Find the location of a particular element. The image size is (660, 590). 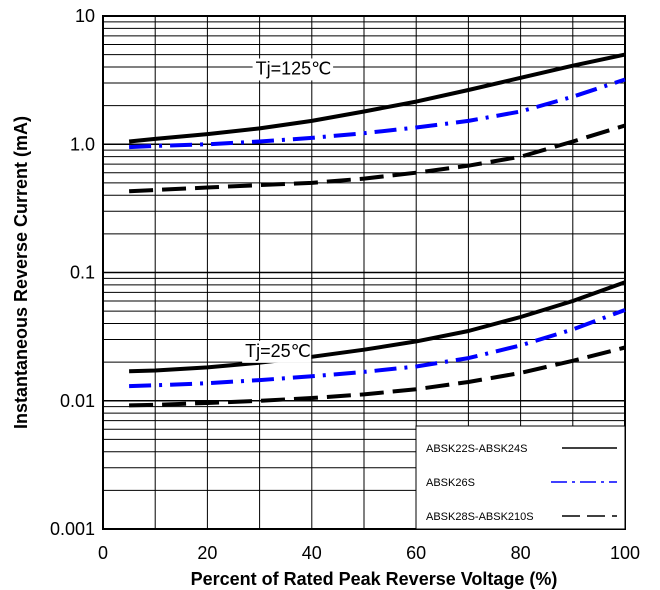

x-tick-label: 100 is located at coordinates (625, 553).